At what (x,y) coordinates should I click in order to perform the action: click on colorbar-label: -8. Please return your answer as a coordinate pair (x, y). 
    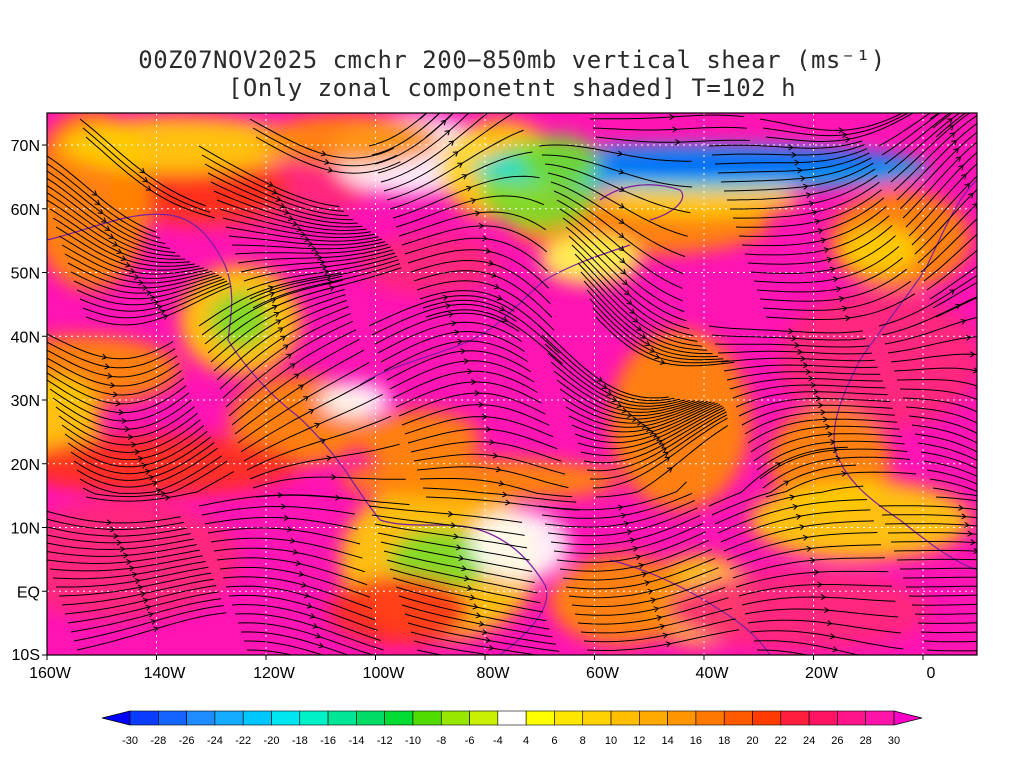
    Looking at the image, I should click on (441, 741).